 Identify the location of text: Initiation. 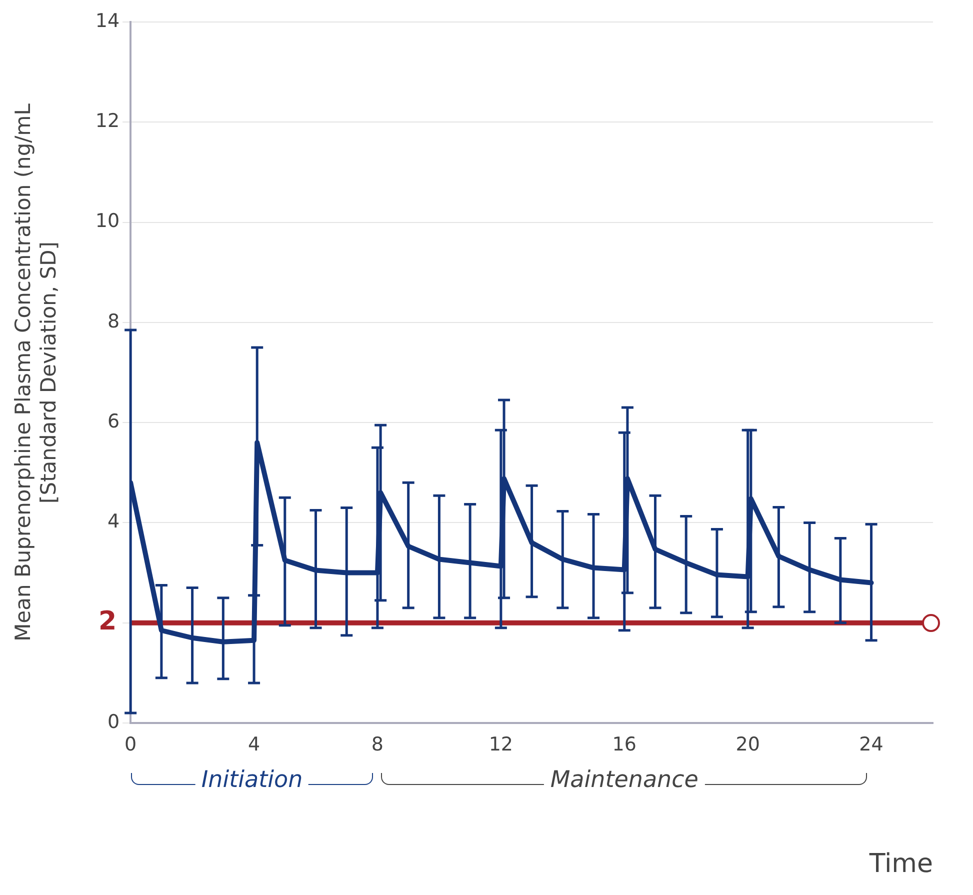
(252, 780).